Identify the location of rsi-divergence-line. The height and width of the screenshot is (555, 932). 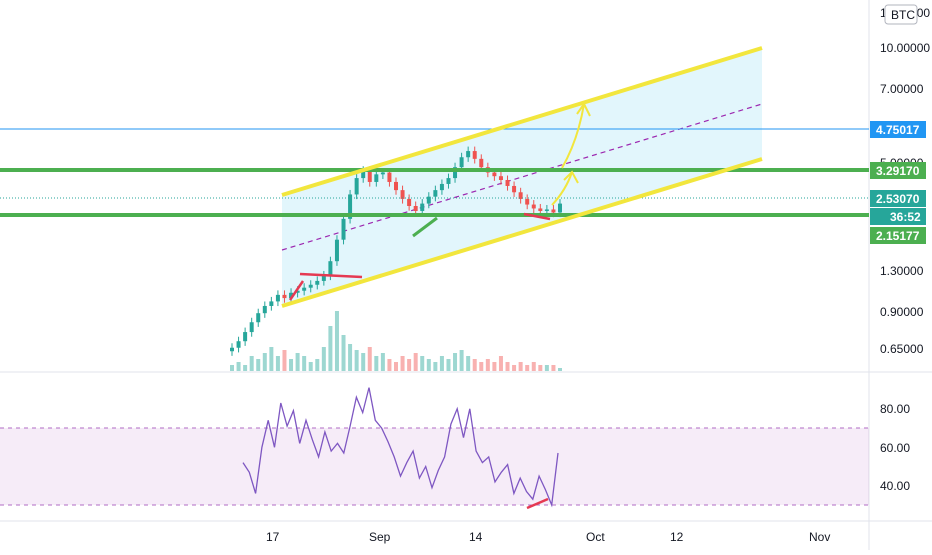
(537, 503).